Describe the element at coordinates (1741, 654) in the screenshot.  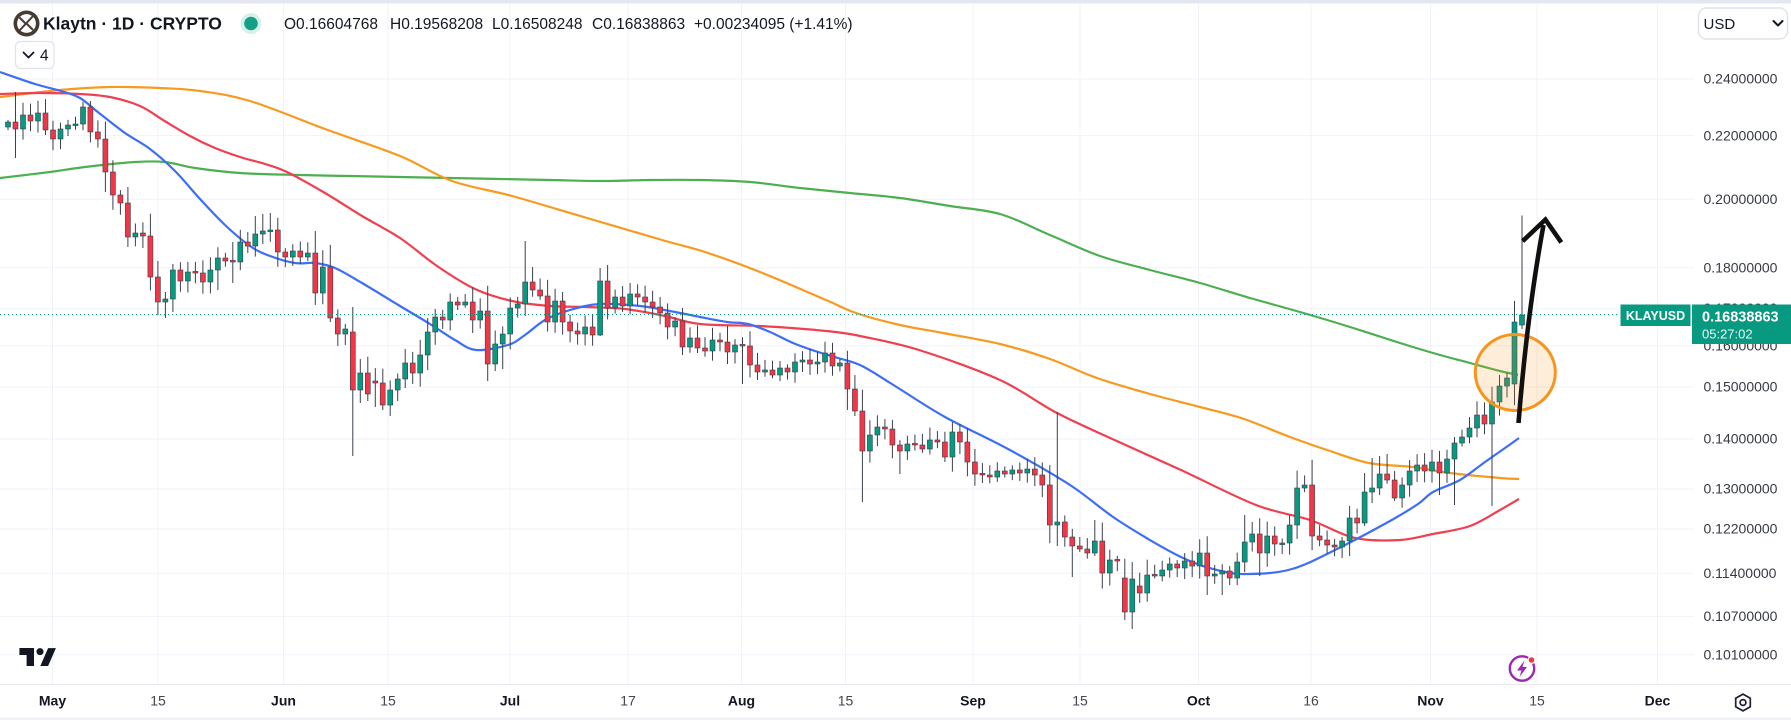
I see `svg-text: 0.10100000` at that location.